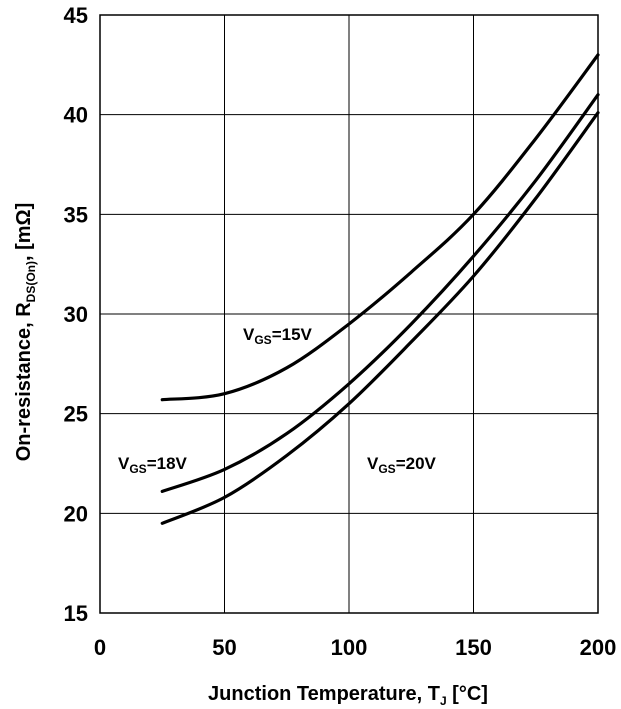 The width and height of the screenshot is (621, 709). I want to click on x-tick-label: 50, so click(224, 647).